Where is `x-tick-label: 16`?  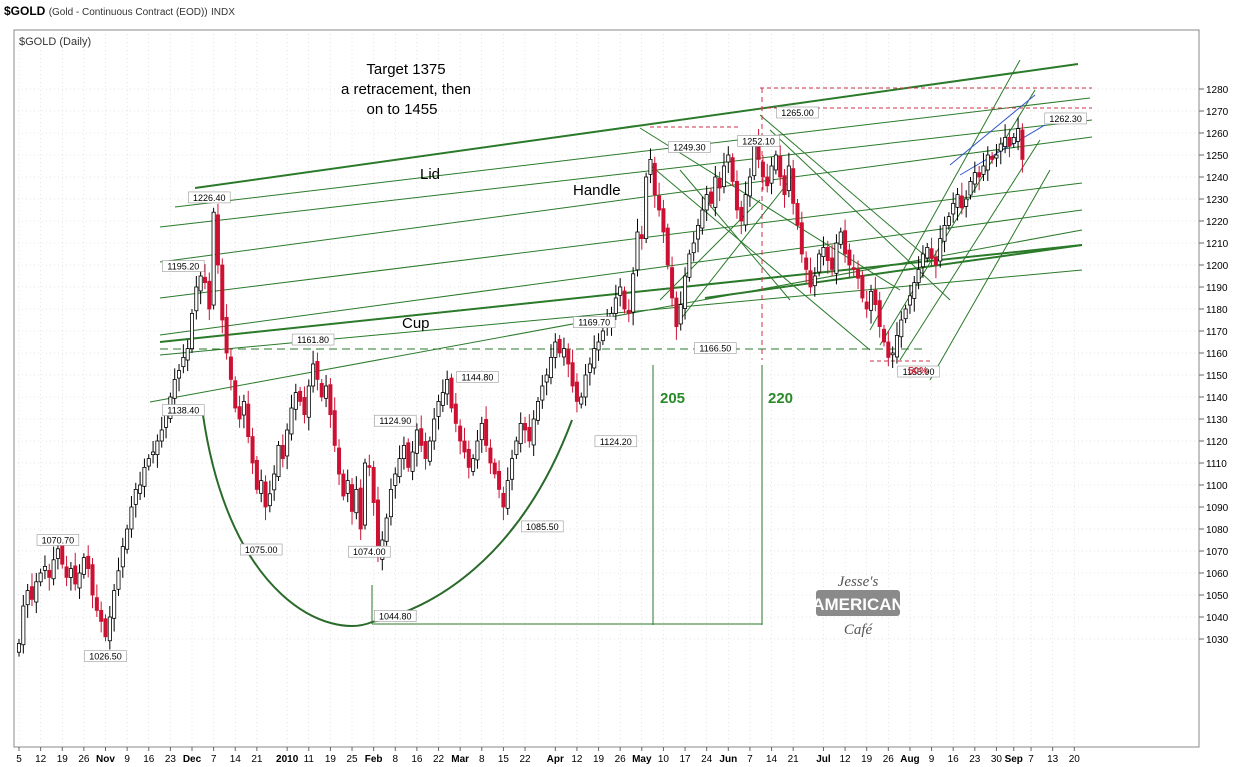 x-tick-label: 16 is located at coordinates (417, 759).